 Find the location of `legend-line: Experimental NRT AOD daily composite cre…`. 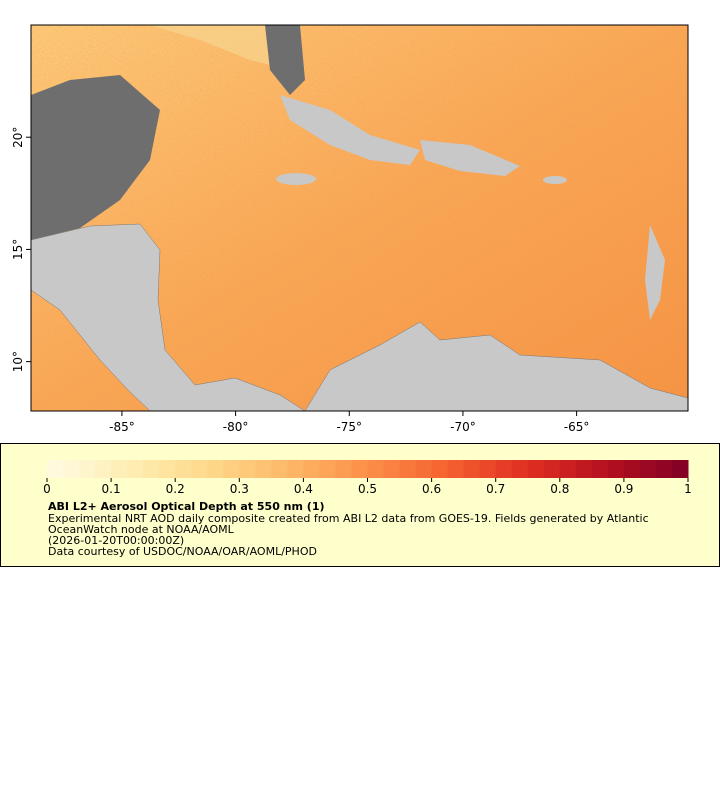

legend-line: Experimental NRT AOD daily composite cre… is located at coordinates (348, 518).